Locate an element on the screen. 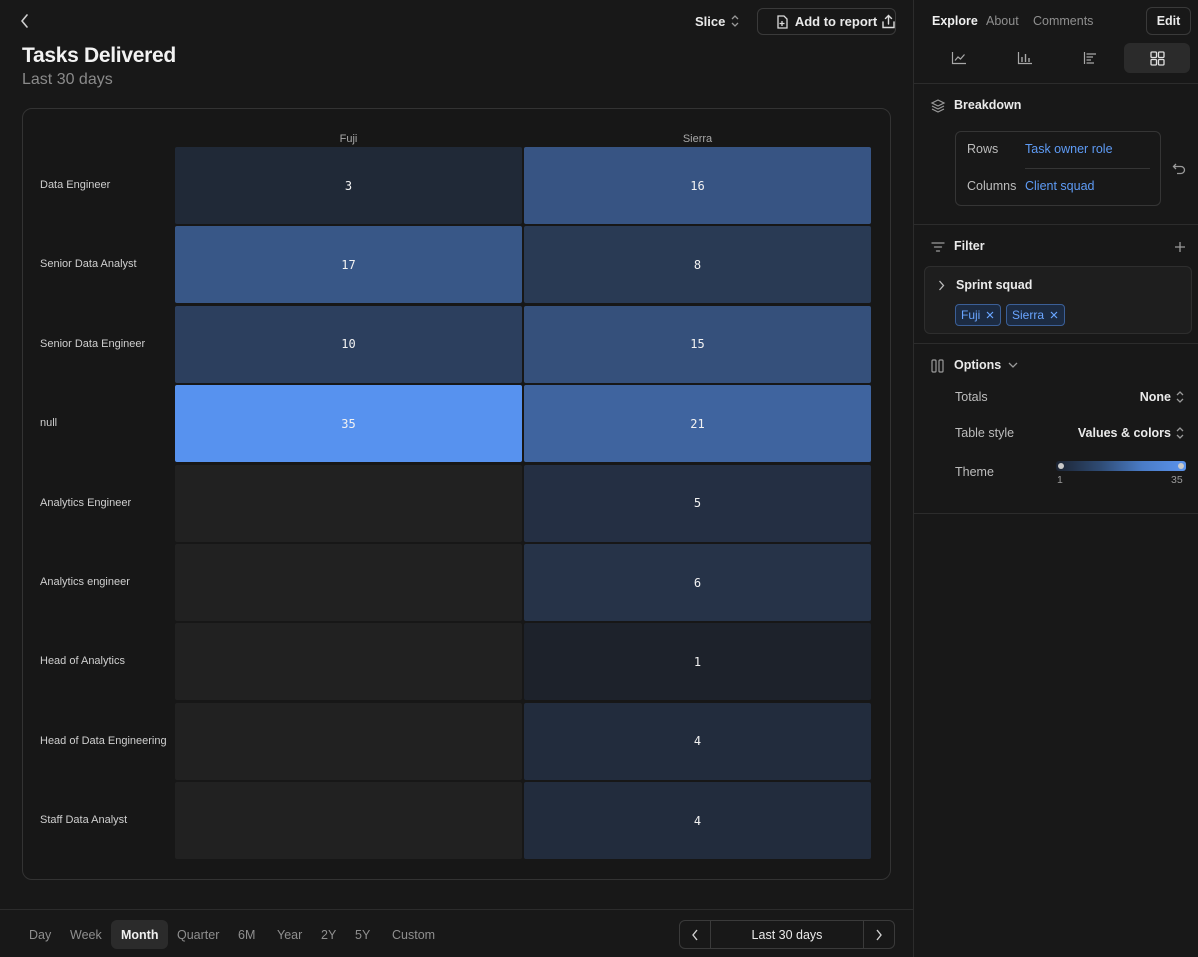 Image resolution: width=1198 pixels, height=957 pixels. columns-key: Columns is located at coordinates (992, 186).